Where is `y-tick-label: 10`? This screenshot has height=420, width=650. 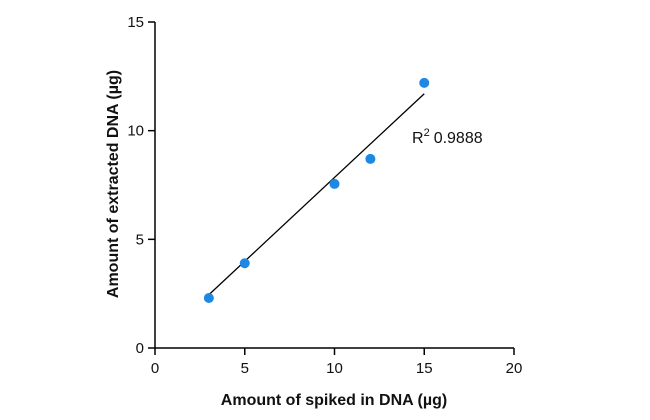
y-tick-label: 10 is located at coordinates (135, 131).